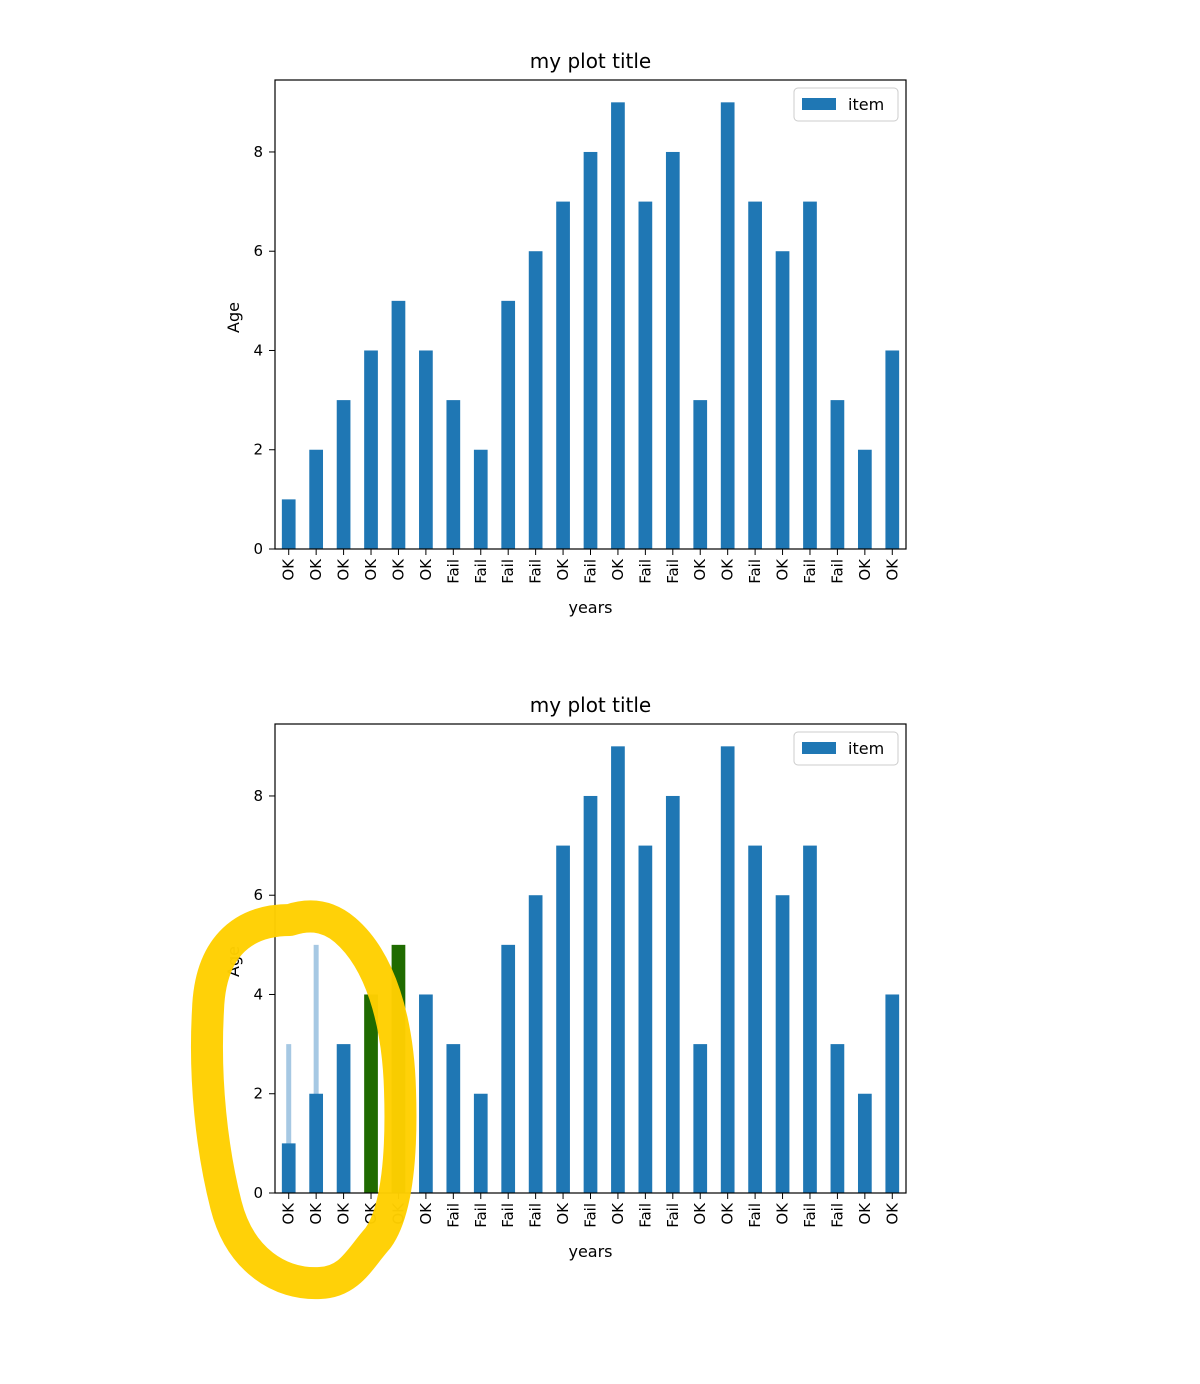  What do you see at coordinates (258, 350) in the screenshot?
I see `y-tick-label: 4` at bounding box center [258, 350].